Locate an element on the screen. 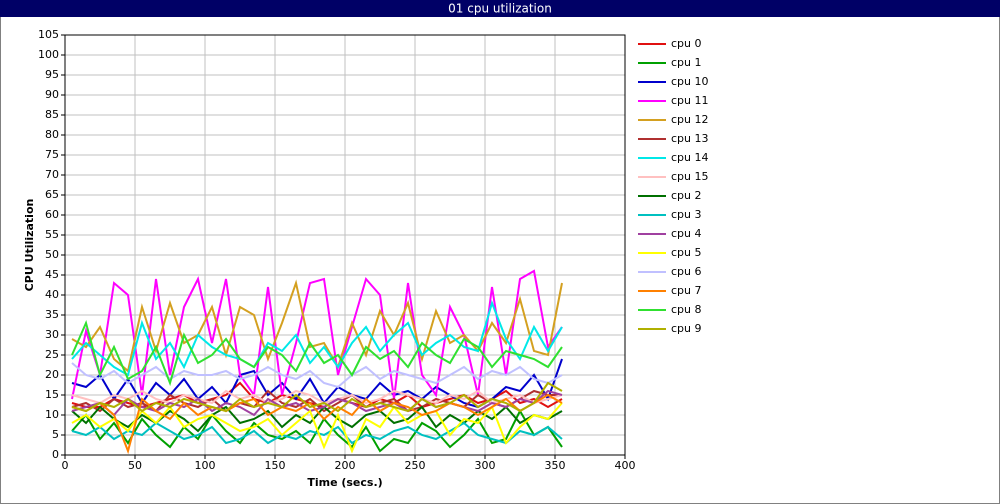  legend-label: cpu 2 is located at coordinates (686, 195).